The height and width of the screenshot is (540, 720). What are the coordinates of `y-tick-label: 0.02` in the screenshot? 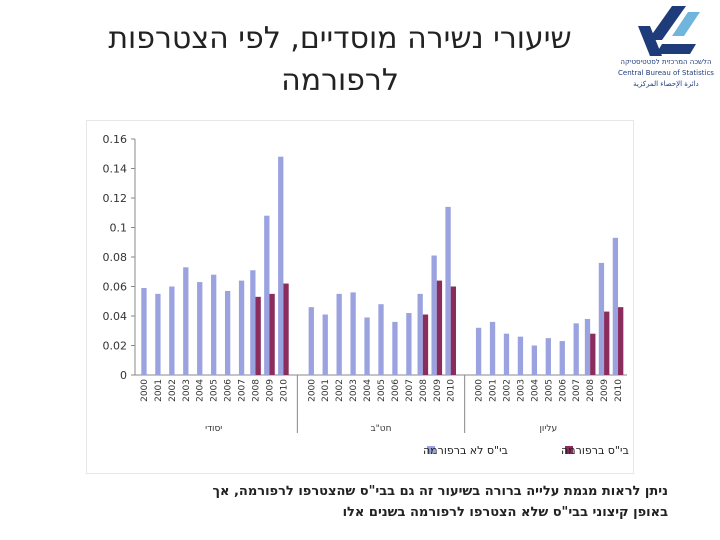 It's located at (115, 346).